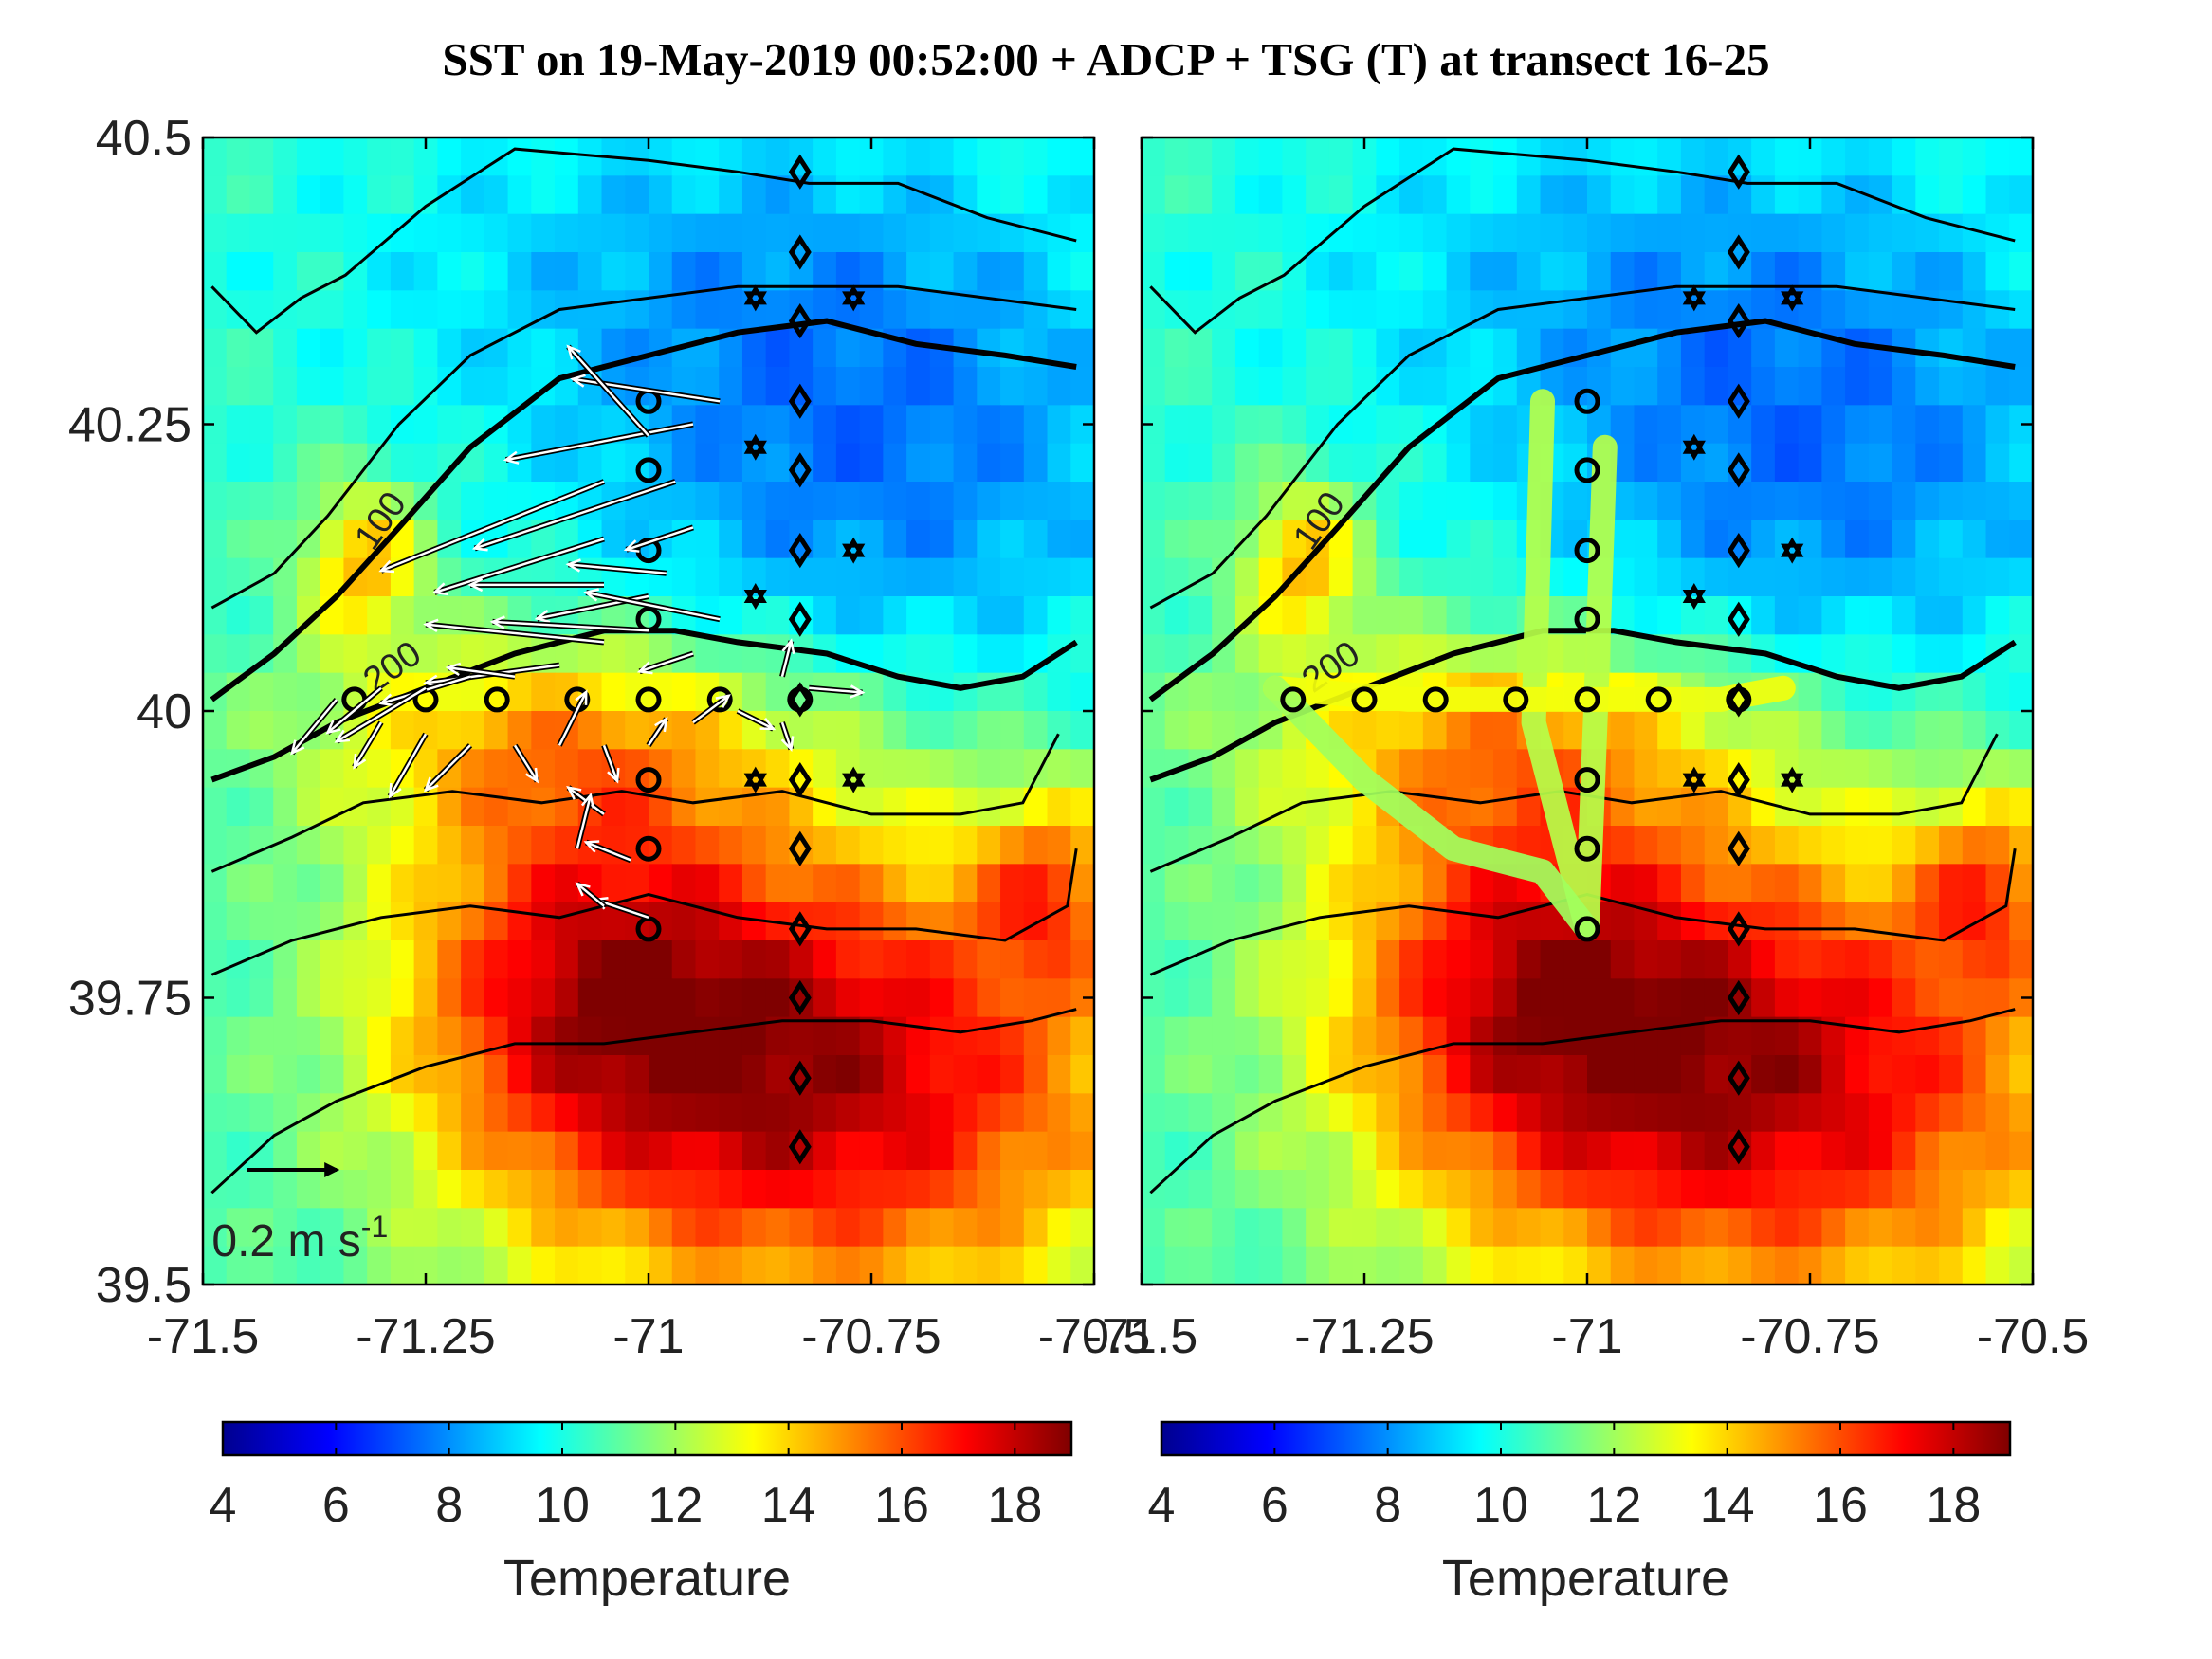 This screenshot has height=1659, width=2212. What do you see at coordinates (1431, 808) in the screenshot?
I see `tsg-segment` at bounding box center [1431, 808].